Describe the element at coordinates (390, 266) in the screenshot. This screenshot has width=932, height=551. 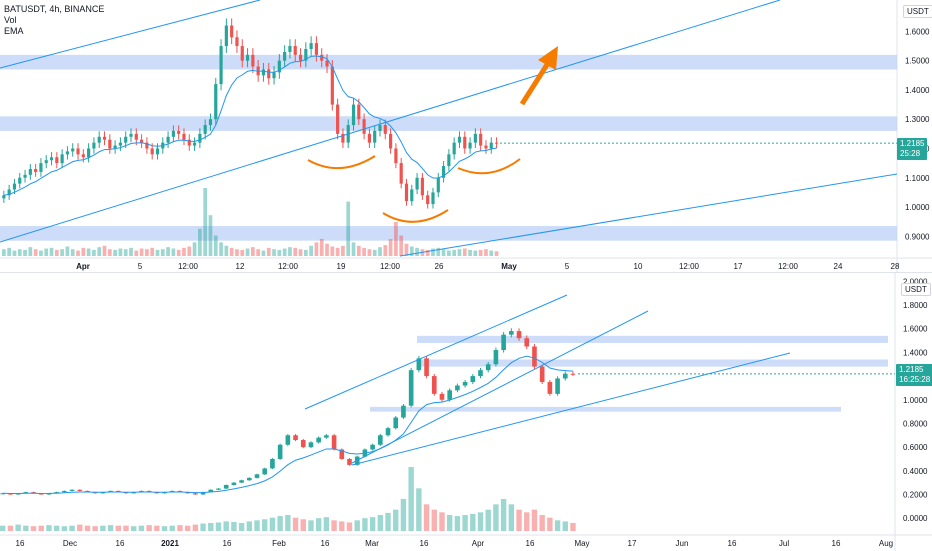
I see `time-tick-label: 12:00` at that location.